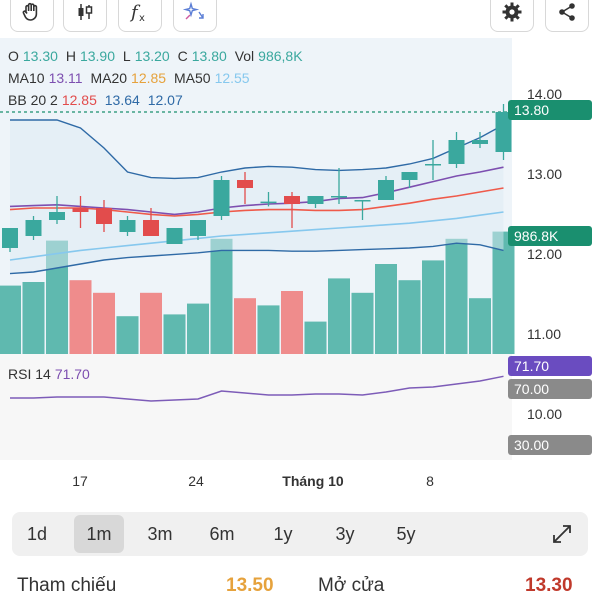 The width and height of the screenshot is (600, 600). I want to click on hand-icon, so click(32, 16).